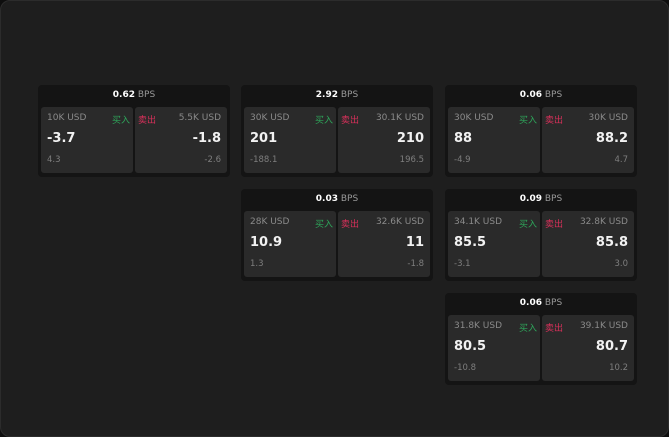 The image size is (669, 437). I want to click on sell-quote: 卖出 30K USD 88.2 4.7, so click(588, 140).